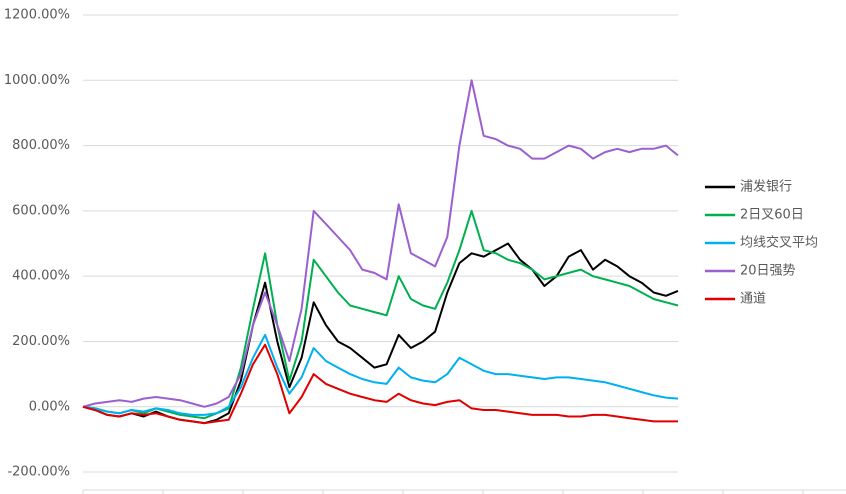  Describe the element at coordinates (49, 406) in the screenshot. I see `y-tick-label: 0.00%` at that location.